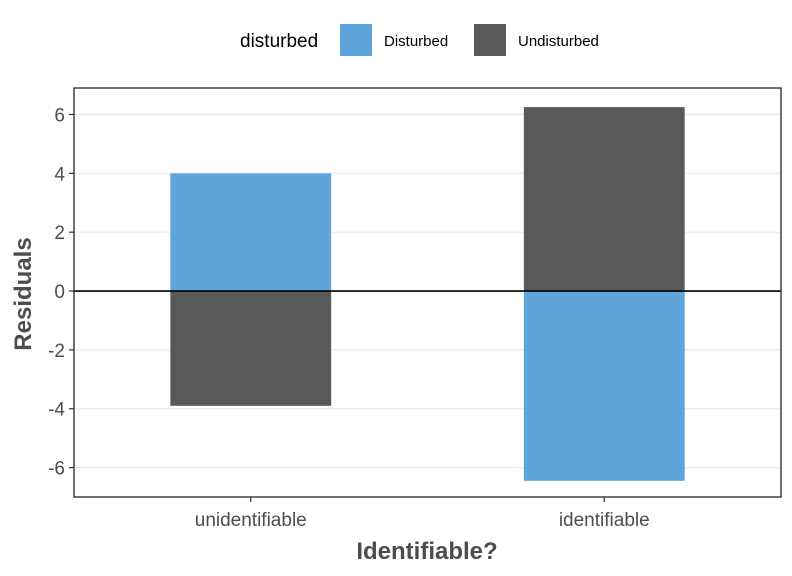  What do you see at coordinates (56, 469) in the screenshot?
I see `y-tick-label--6: -6` at bounding box center [56, 469].